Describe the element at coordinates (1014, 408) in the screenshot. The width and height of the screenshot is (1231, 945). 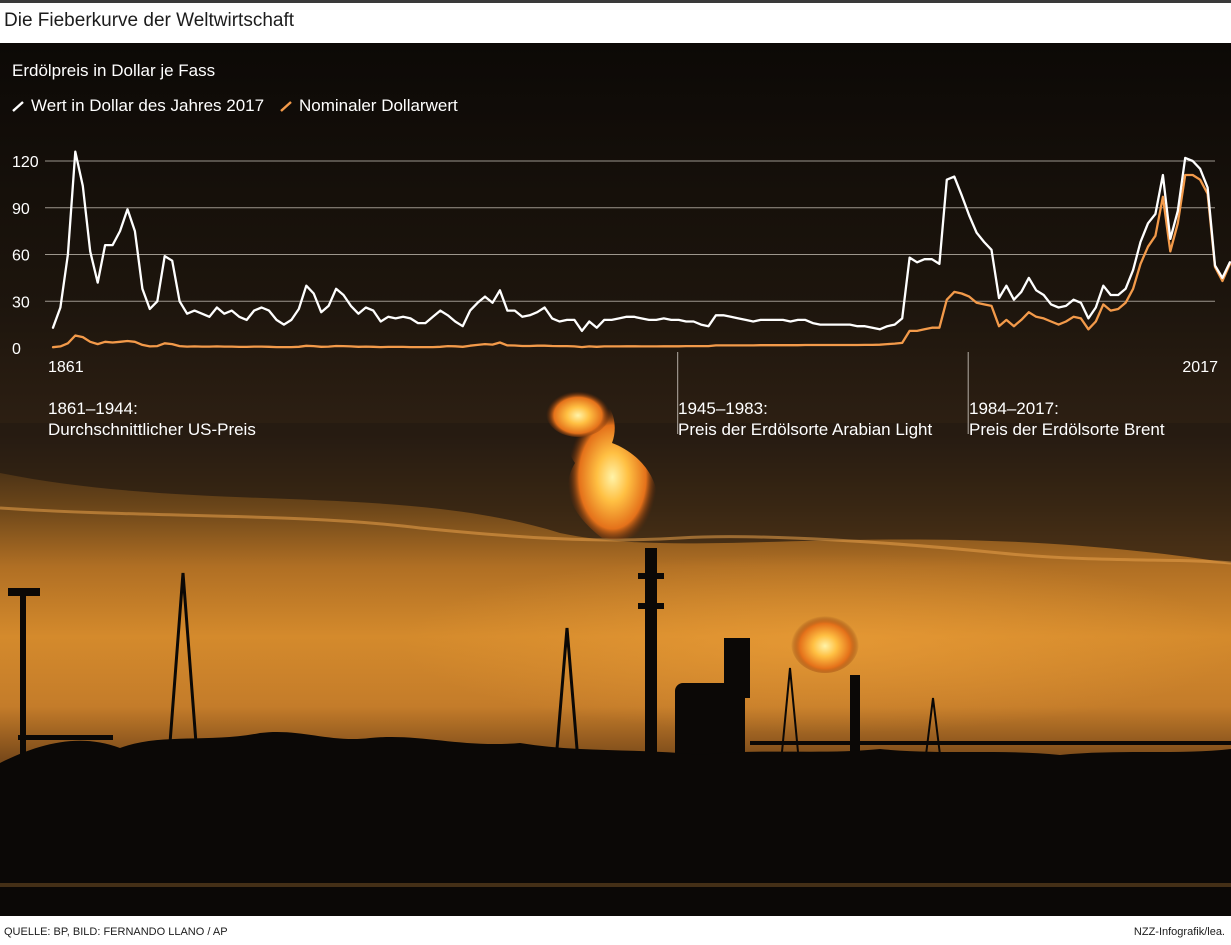
I see `annotation-1984-2017-period: 1984–2017:` at that location.